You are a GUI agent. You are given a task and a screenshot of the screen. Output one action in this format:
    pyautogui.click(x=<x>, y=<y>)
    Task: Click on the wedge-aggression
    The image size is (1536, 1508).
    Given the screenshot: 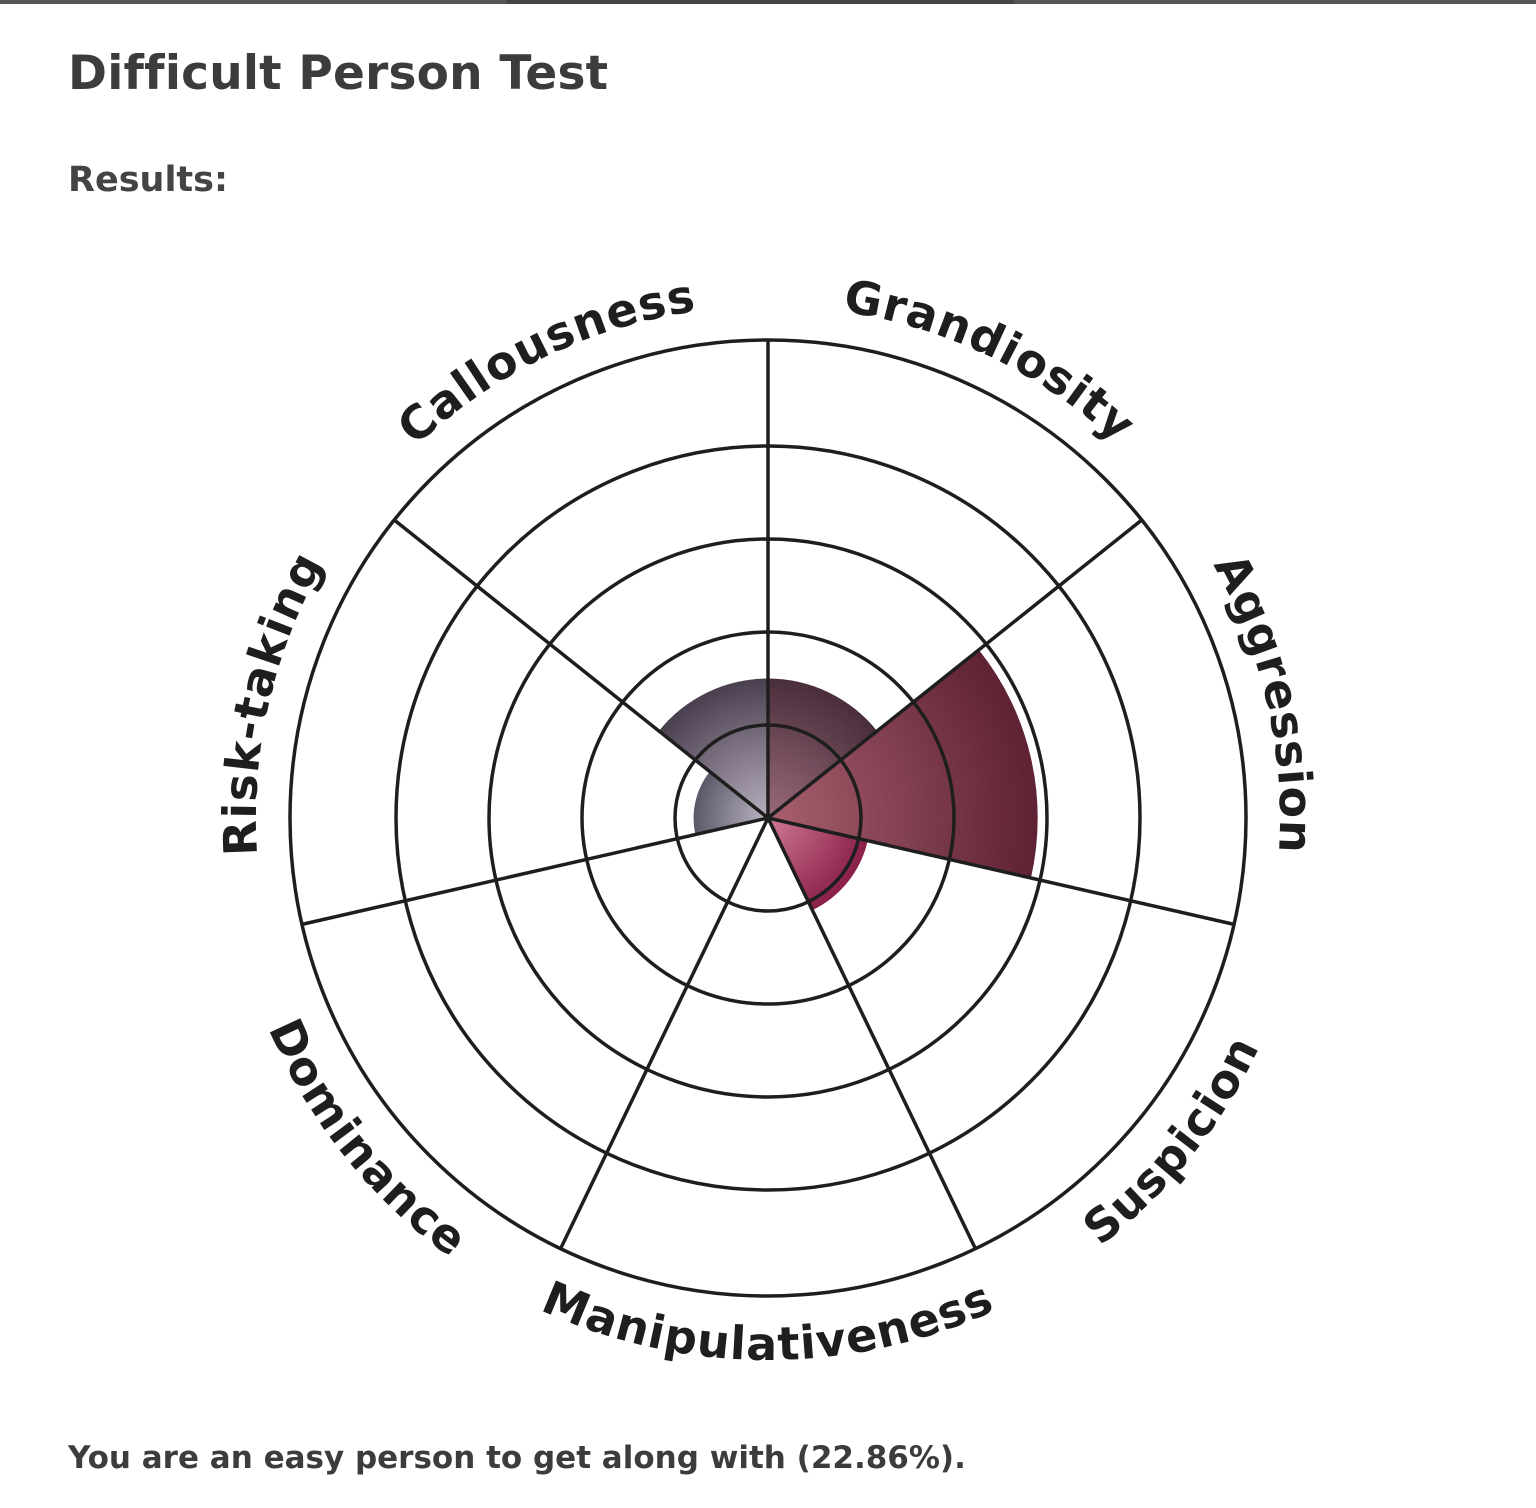 What is the action you would take?
    pyautogui.click(x=903, y=764)
    